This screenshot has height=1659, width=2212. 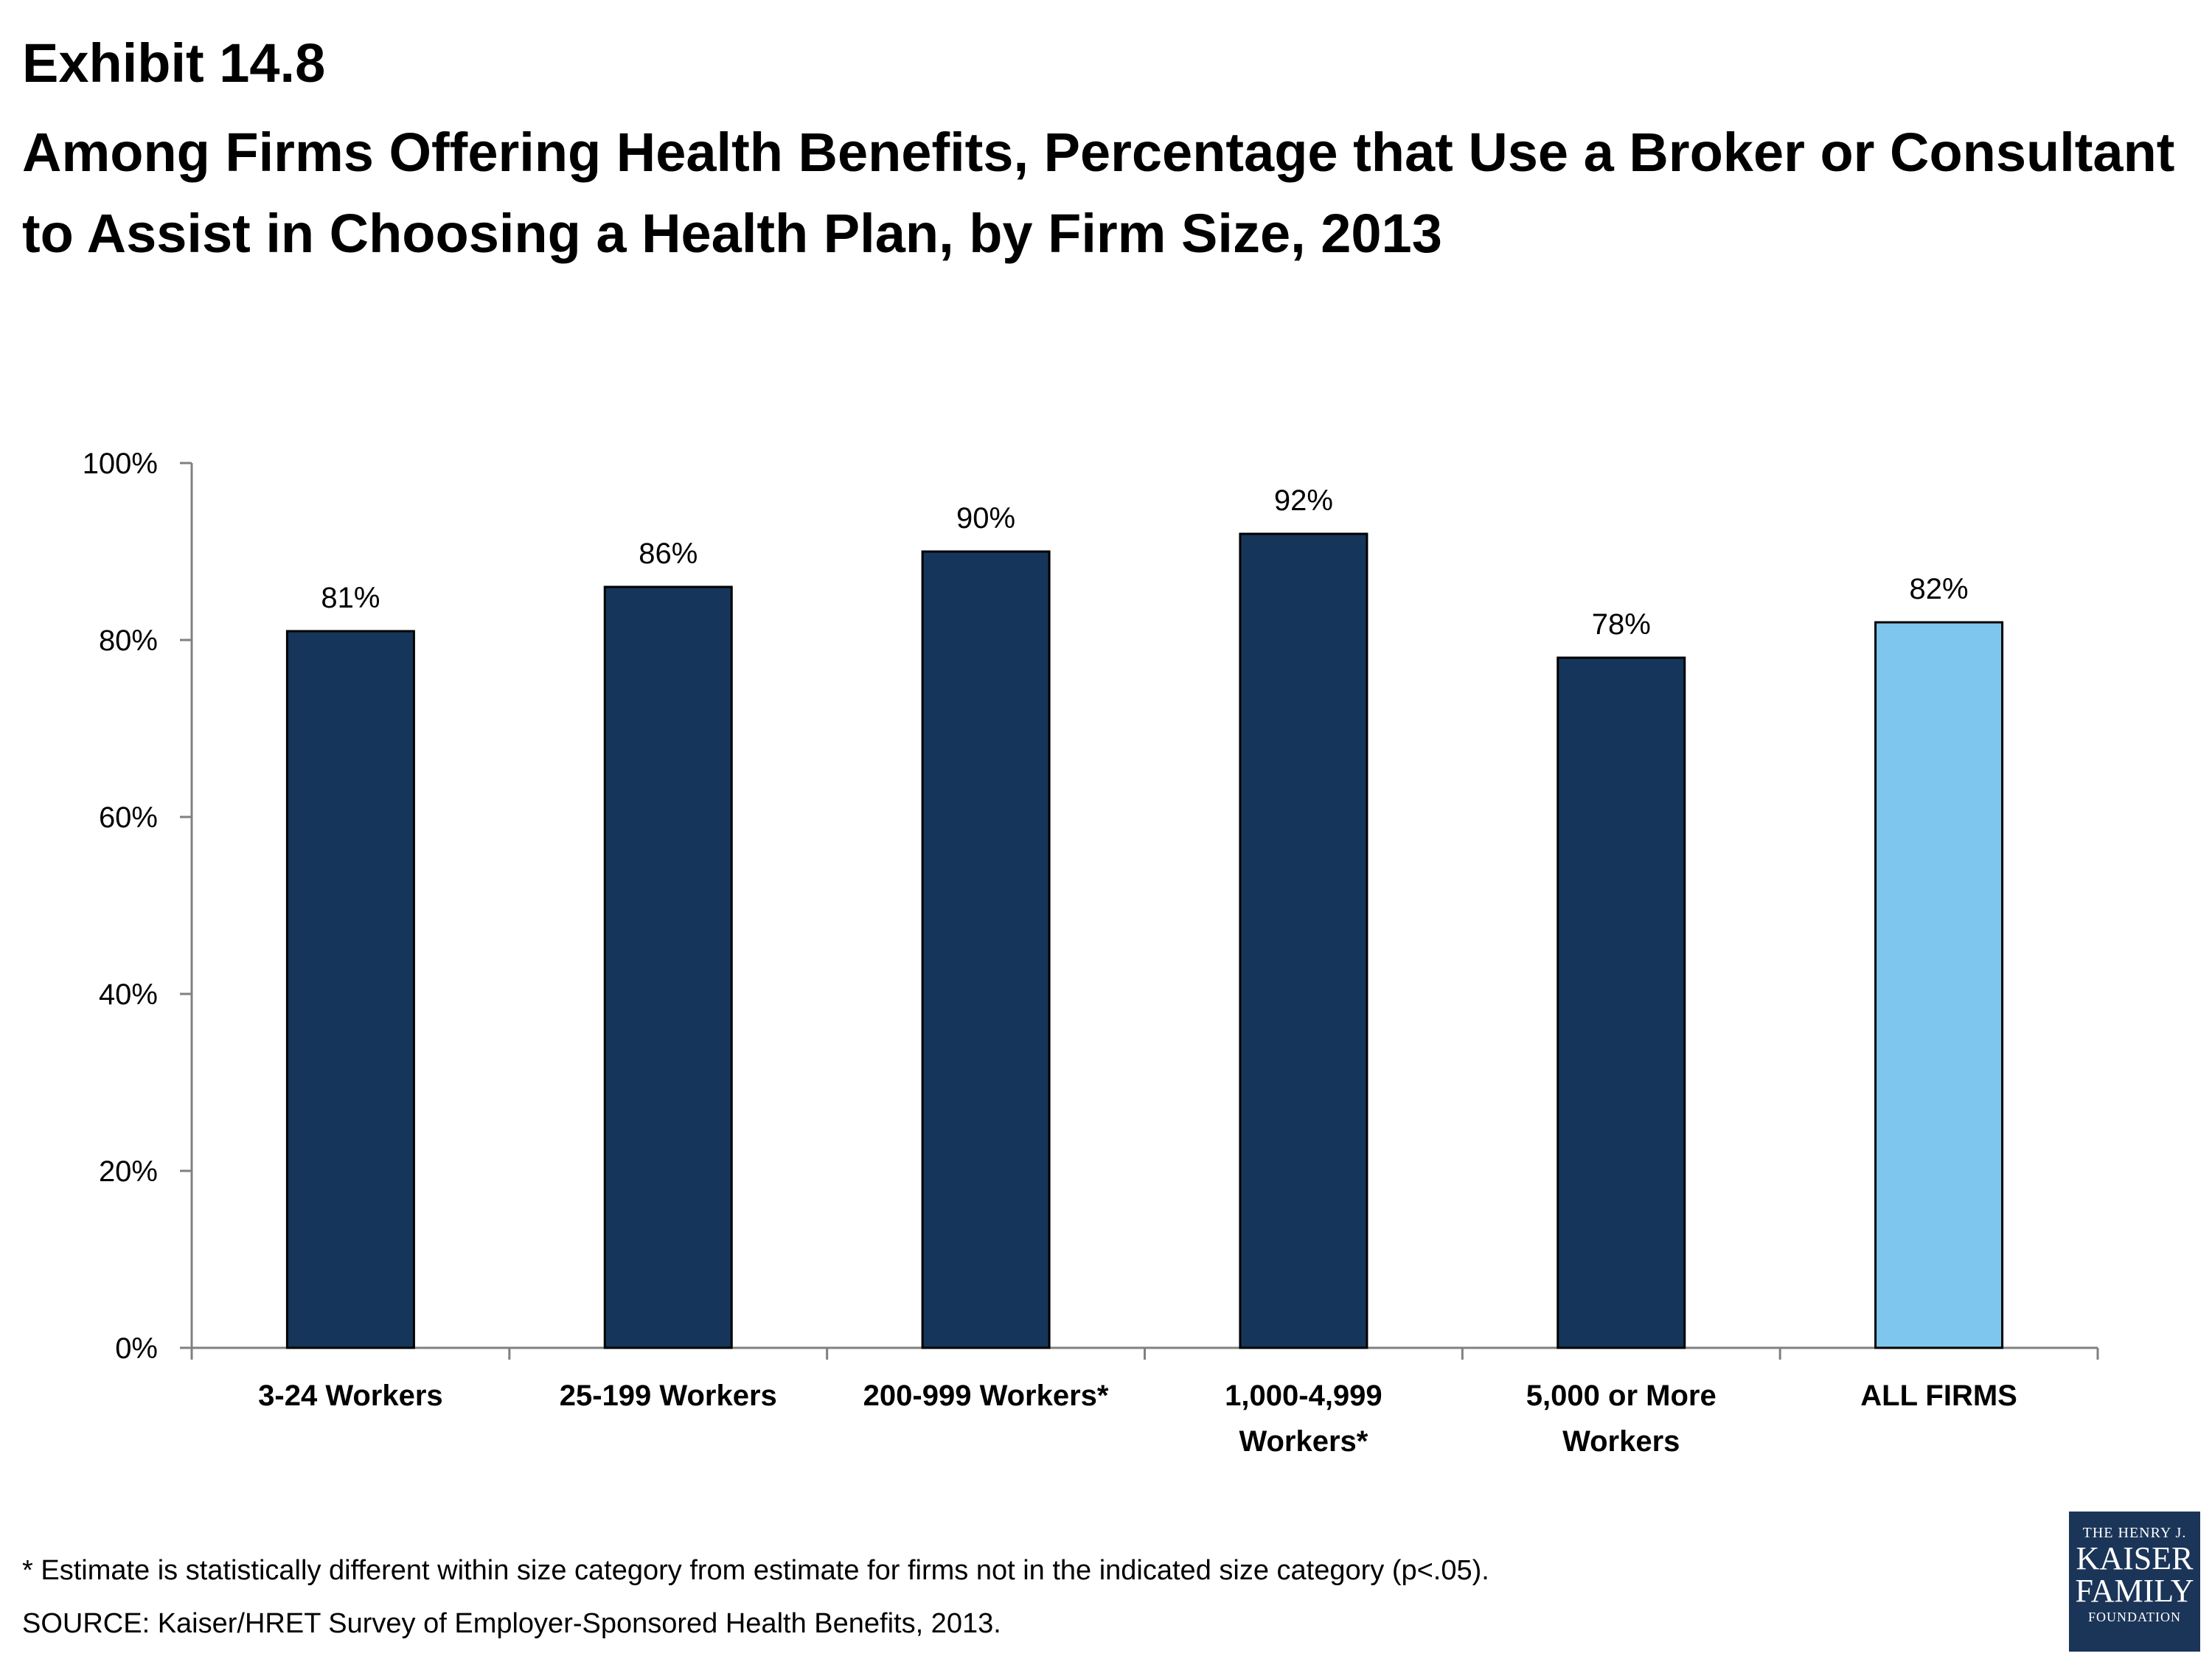 What do you see at coordinates (1621, 624) in the screenshot?
I see `data-label: 78%` at bounding box center [1621, 624].